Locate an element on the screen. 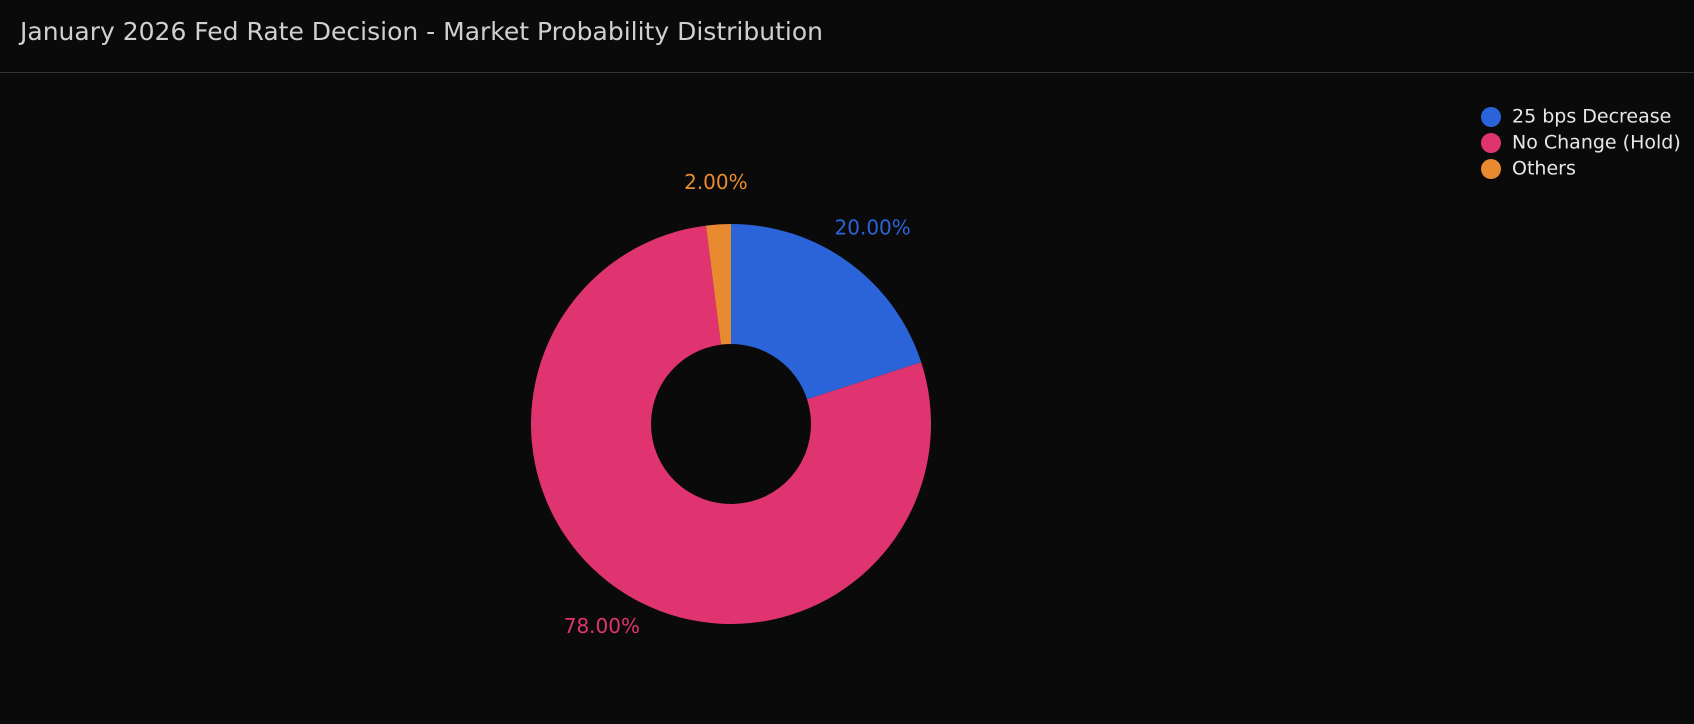 Image resolution: width=1694 pixels, height=724 pixels. legend-label: 25 bps Decrease is located at coordinates (1591, 117).